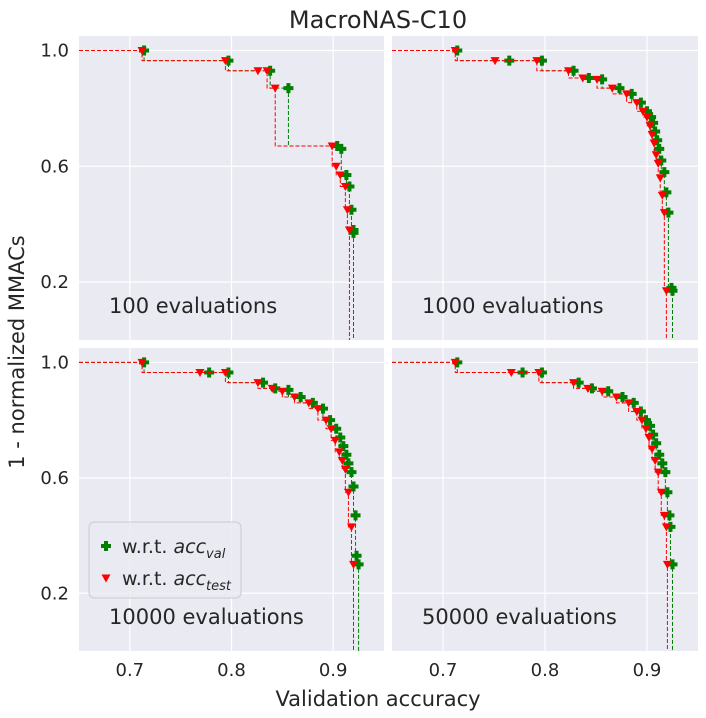  I want to click on x-axis-label: Validation accuracy, so click(377, 699).